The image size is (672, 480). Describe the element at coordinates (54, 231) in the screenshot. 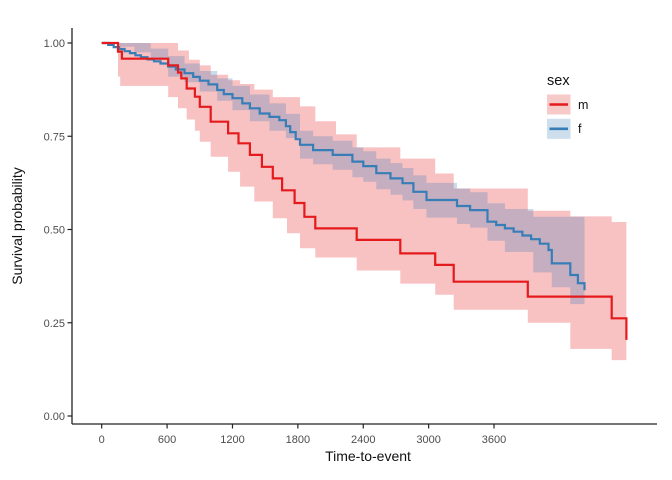

I see `y-tick-label: 0.50` at that location.